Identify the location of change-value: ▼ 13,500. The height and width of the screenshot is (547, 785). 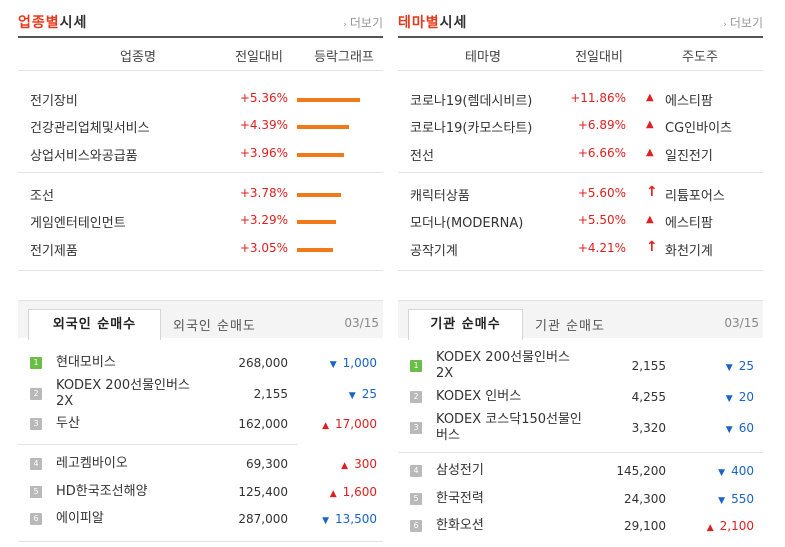
(349, 519).